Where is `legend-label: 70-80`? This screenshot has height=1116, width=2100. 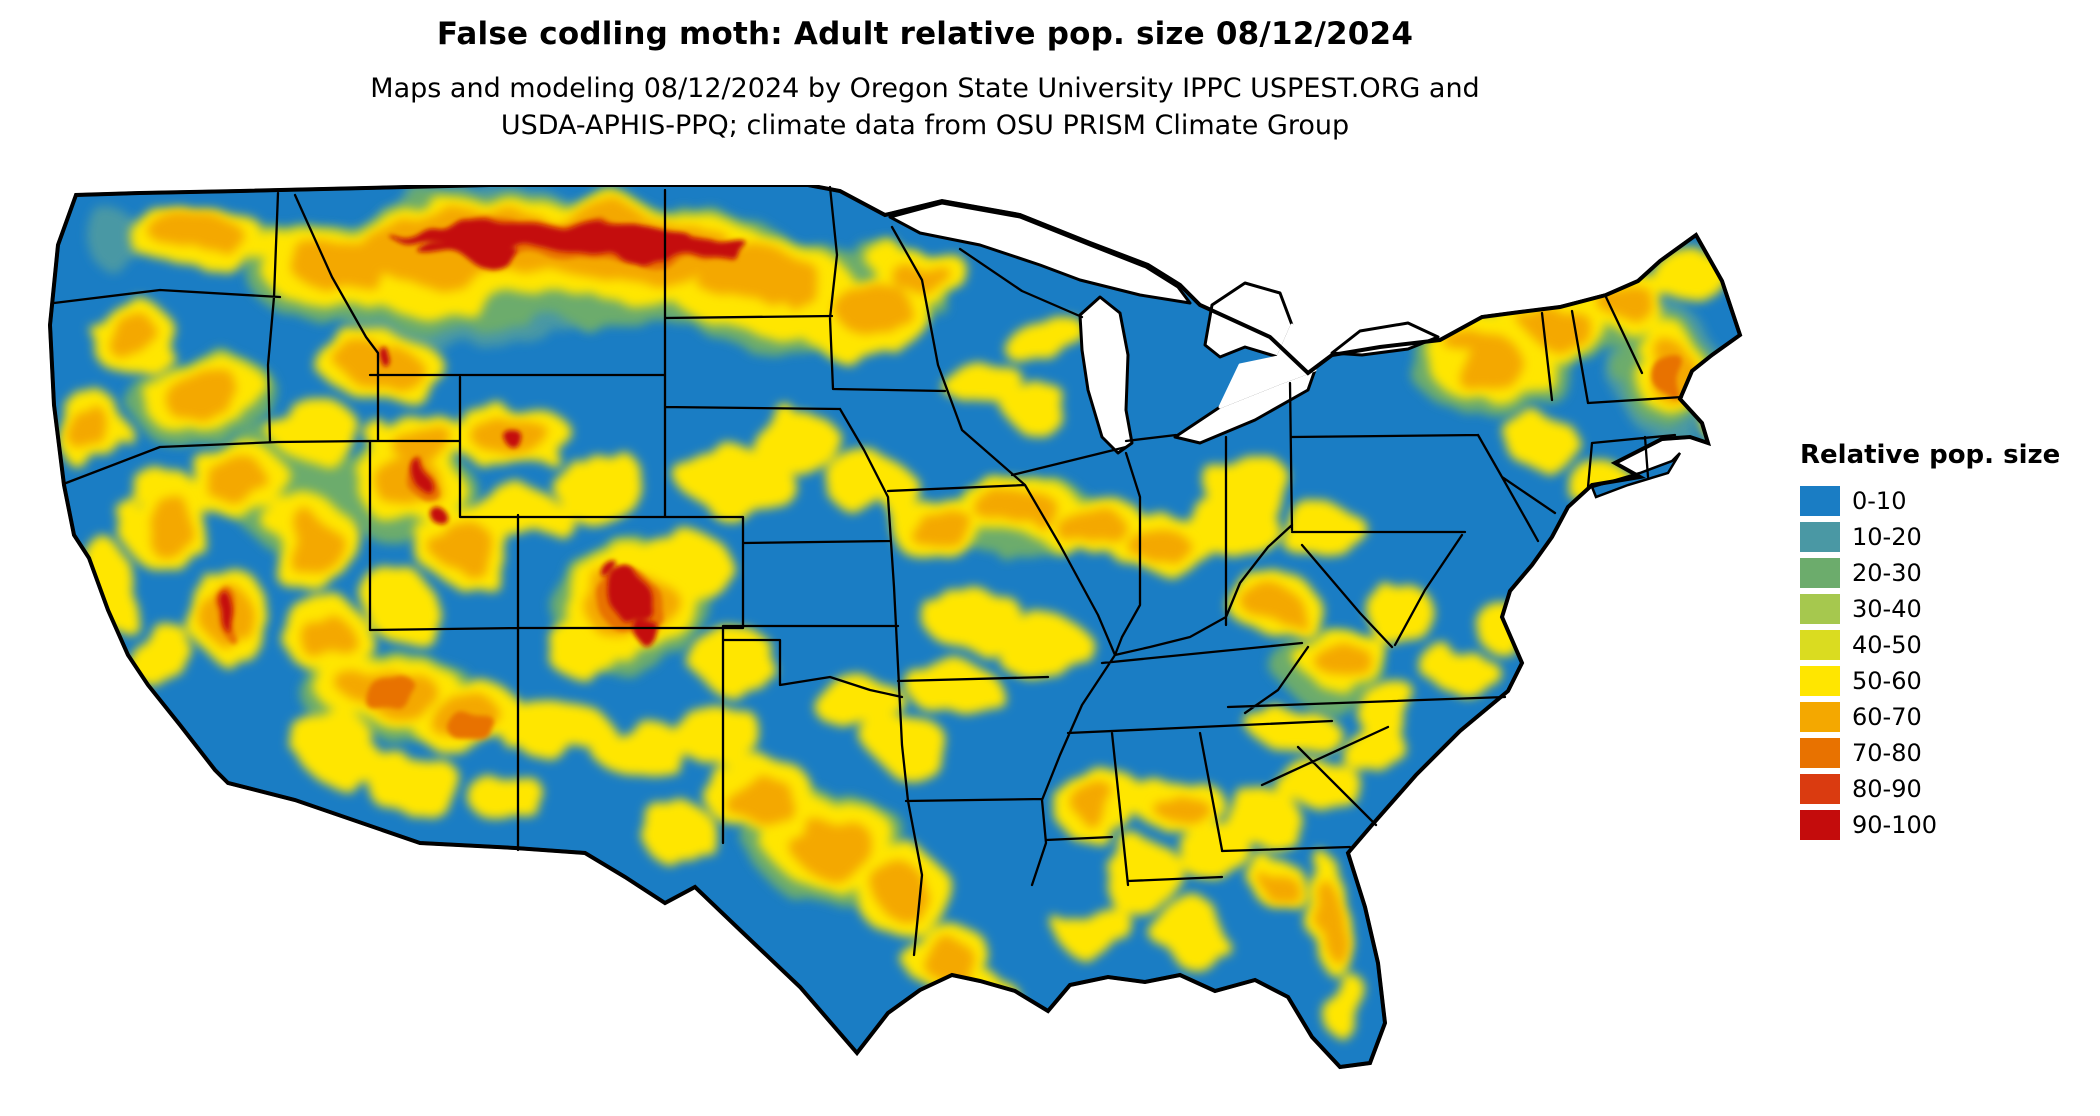 legend-label: 70-80 is located at coordinates (1887, 753).